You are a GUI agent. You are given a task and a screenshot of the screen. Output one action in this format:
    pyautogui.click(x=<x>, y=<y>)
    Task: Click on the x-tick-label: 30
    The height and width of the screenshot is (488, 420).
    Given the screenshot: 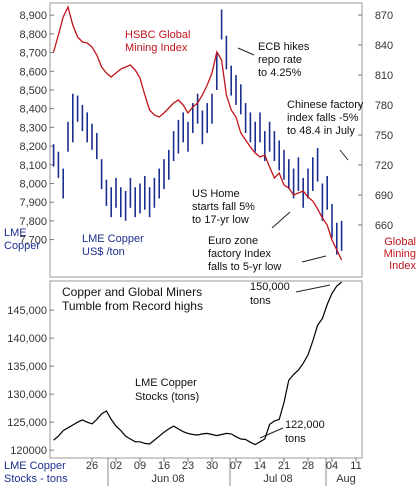 What is the action you would take?
    pyautogui.click(x=212, y=466)
    